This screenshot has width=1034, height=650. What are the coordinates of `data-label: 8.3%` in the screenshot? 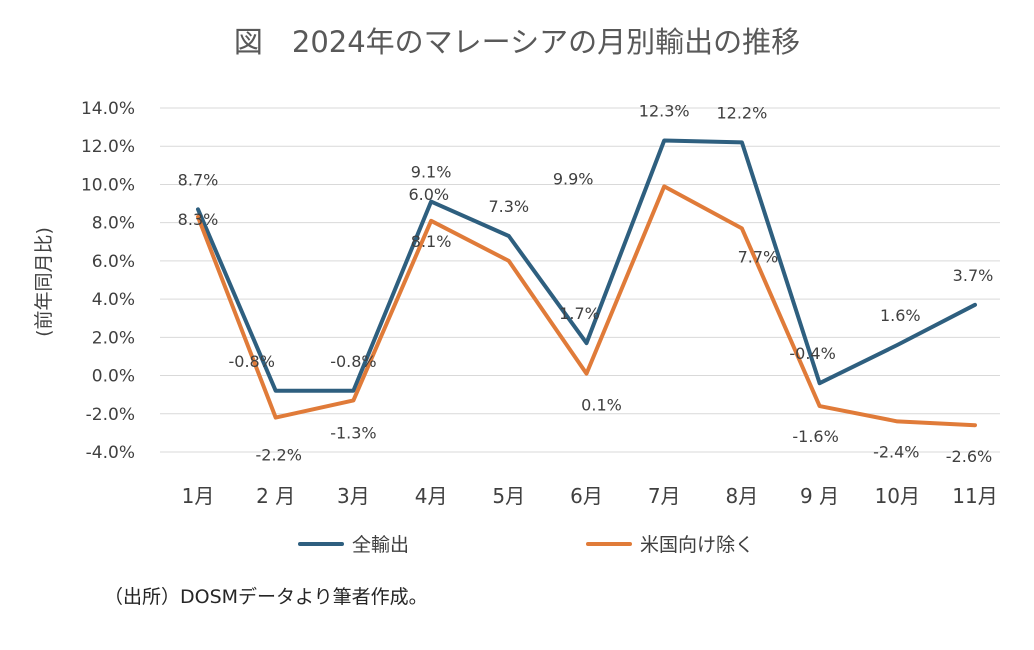 It's located at (198, 219).